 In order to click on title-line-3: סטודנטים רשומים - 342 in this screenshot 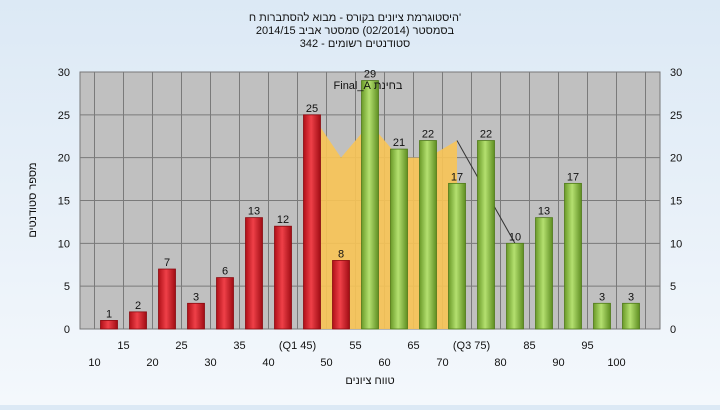, I will do `click(355, 44)`.